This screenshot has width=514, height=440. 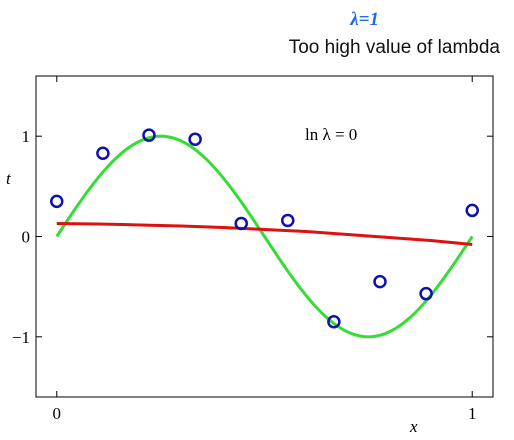 What do you see at coordinates (26, 237) in the screenshot?
I see `y-tick-label: 0` at bounding box center [26, 237].